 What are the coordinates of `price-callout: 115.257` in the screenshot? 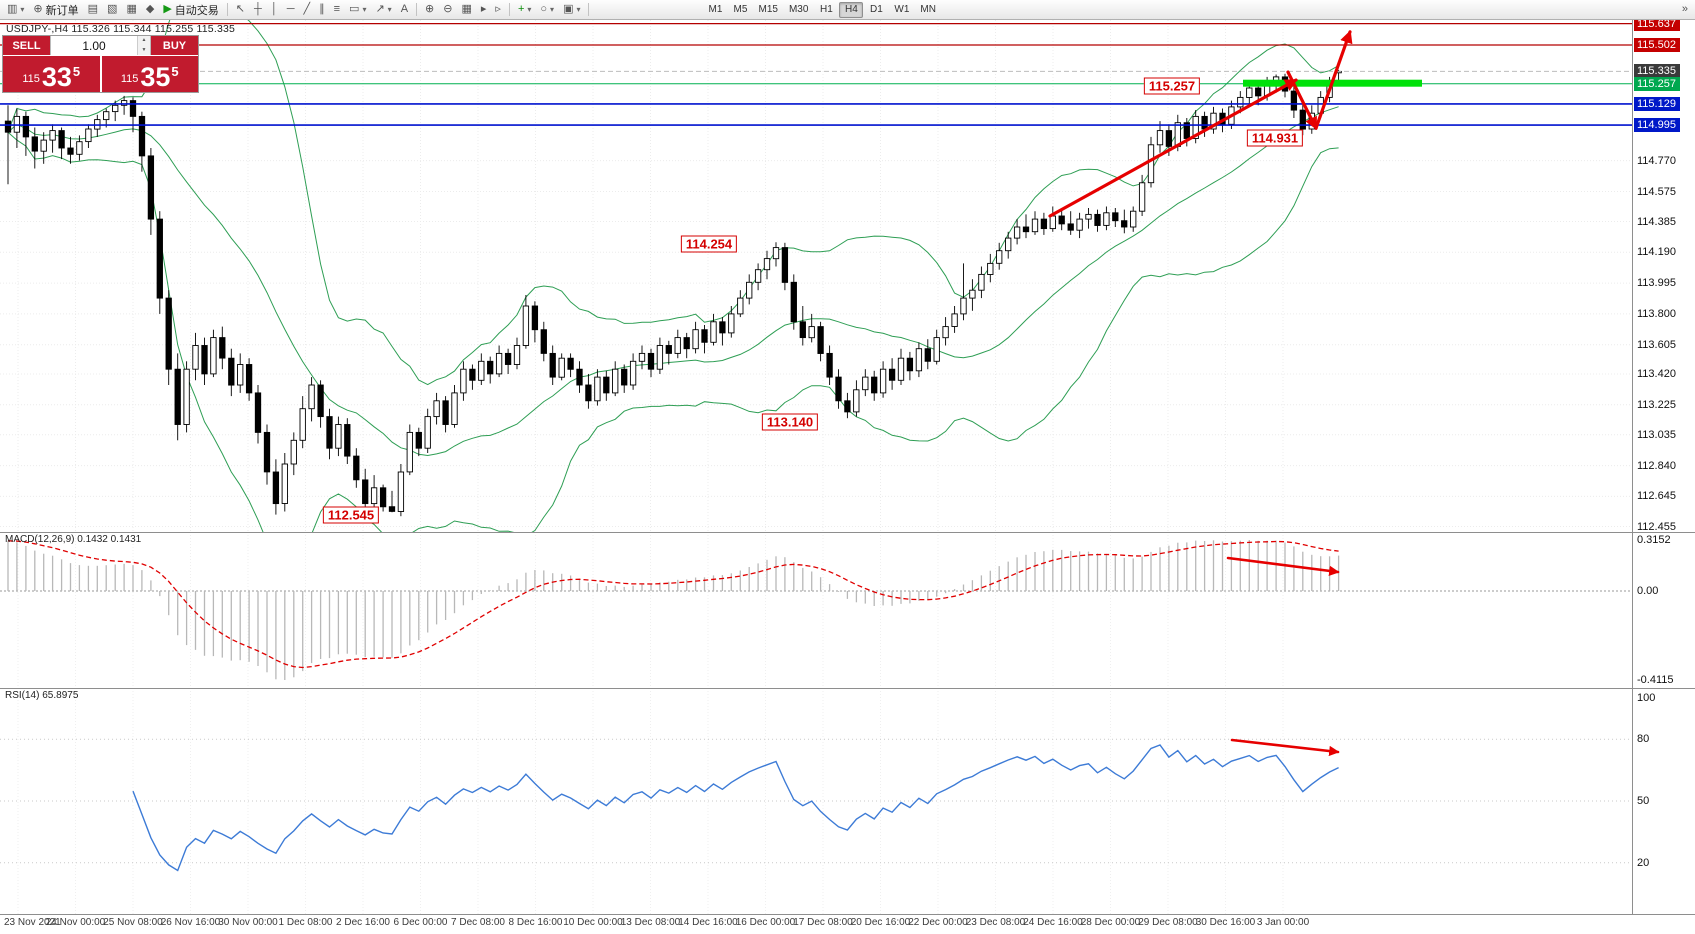 It's located at (1172, 86).